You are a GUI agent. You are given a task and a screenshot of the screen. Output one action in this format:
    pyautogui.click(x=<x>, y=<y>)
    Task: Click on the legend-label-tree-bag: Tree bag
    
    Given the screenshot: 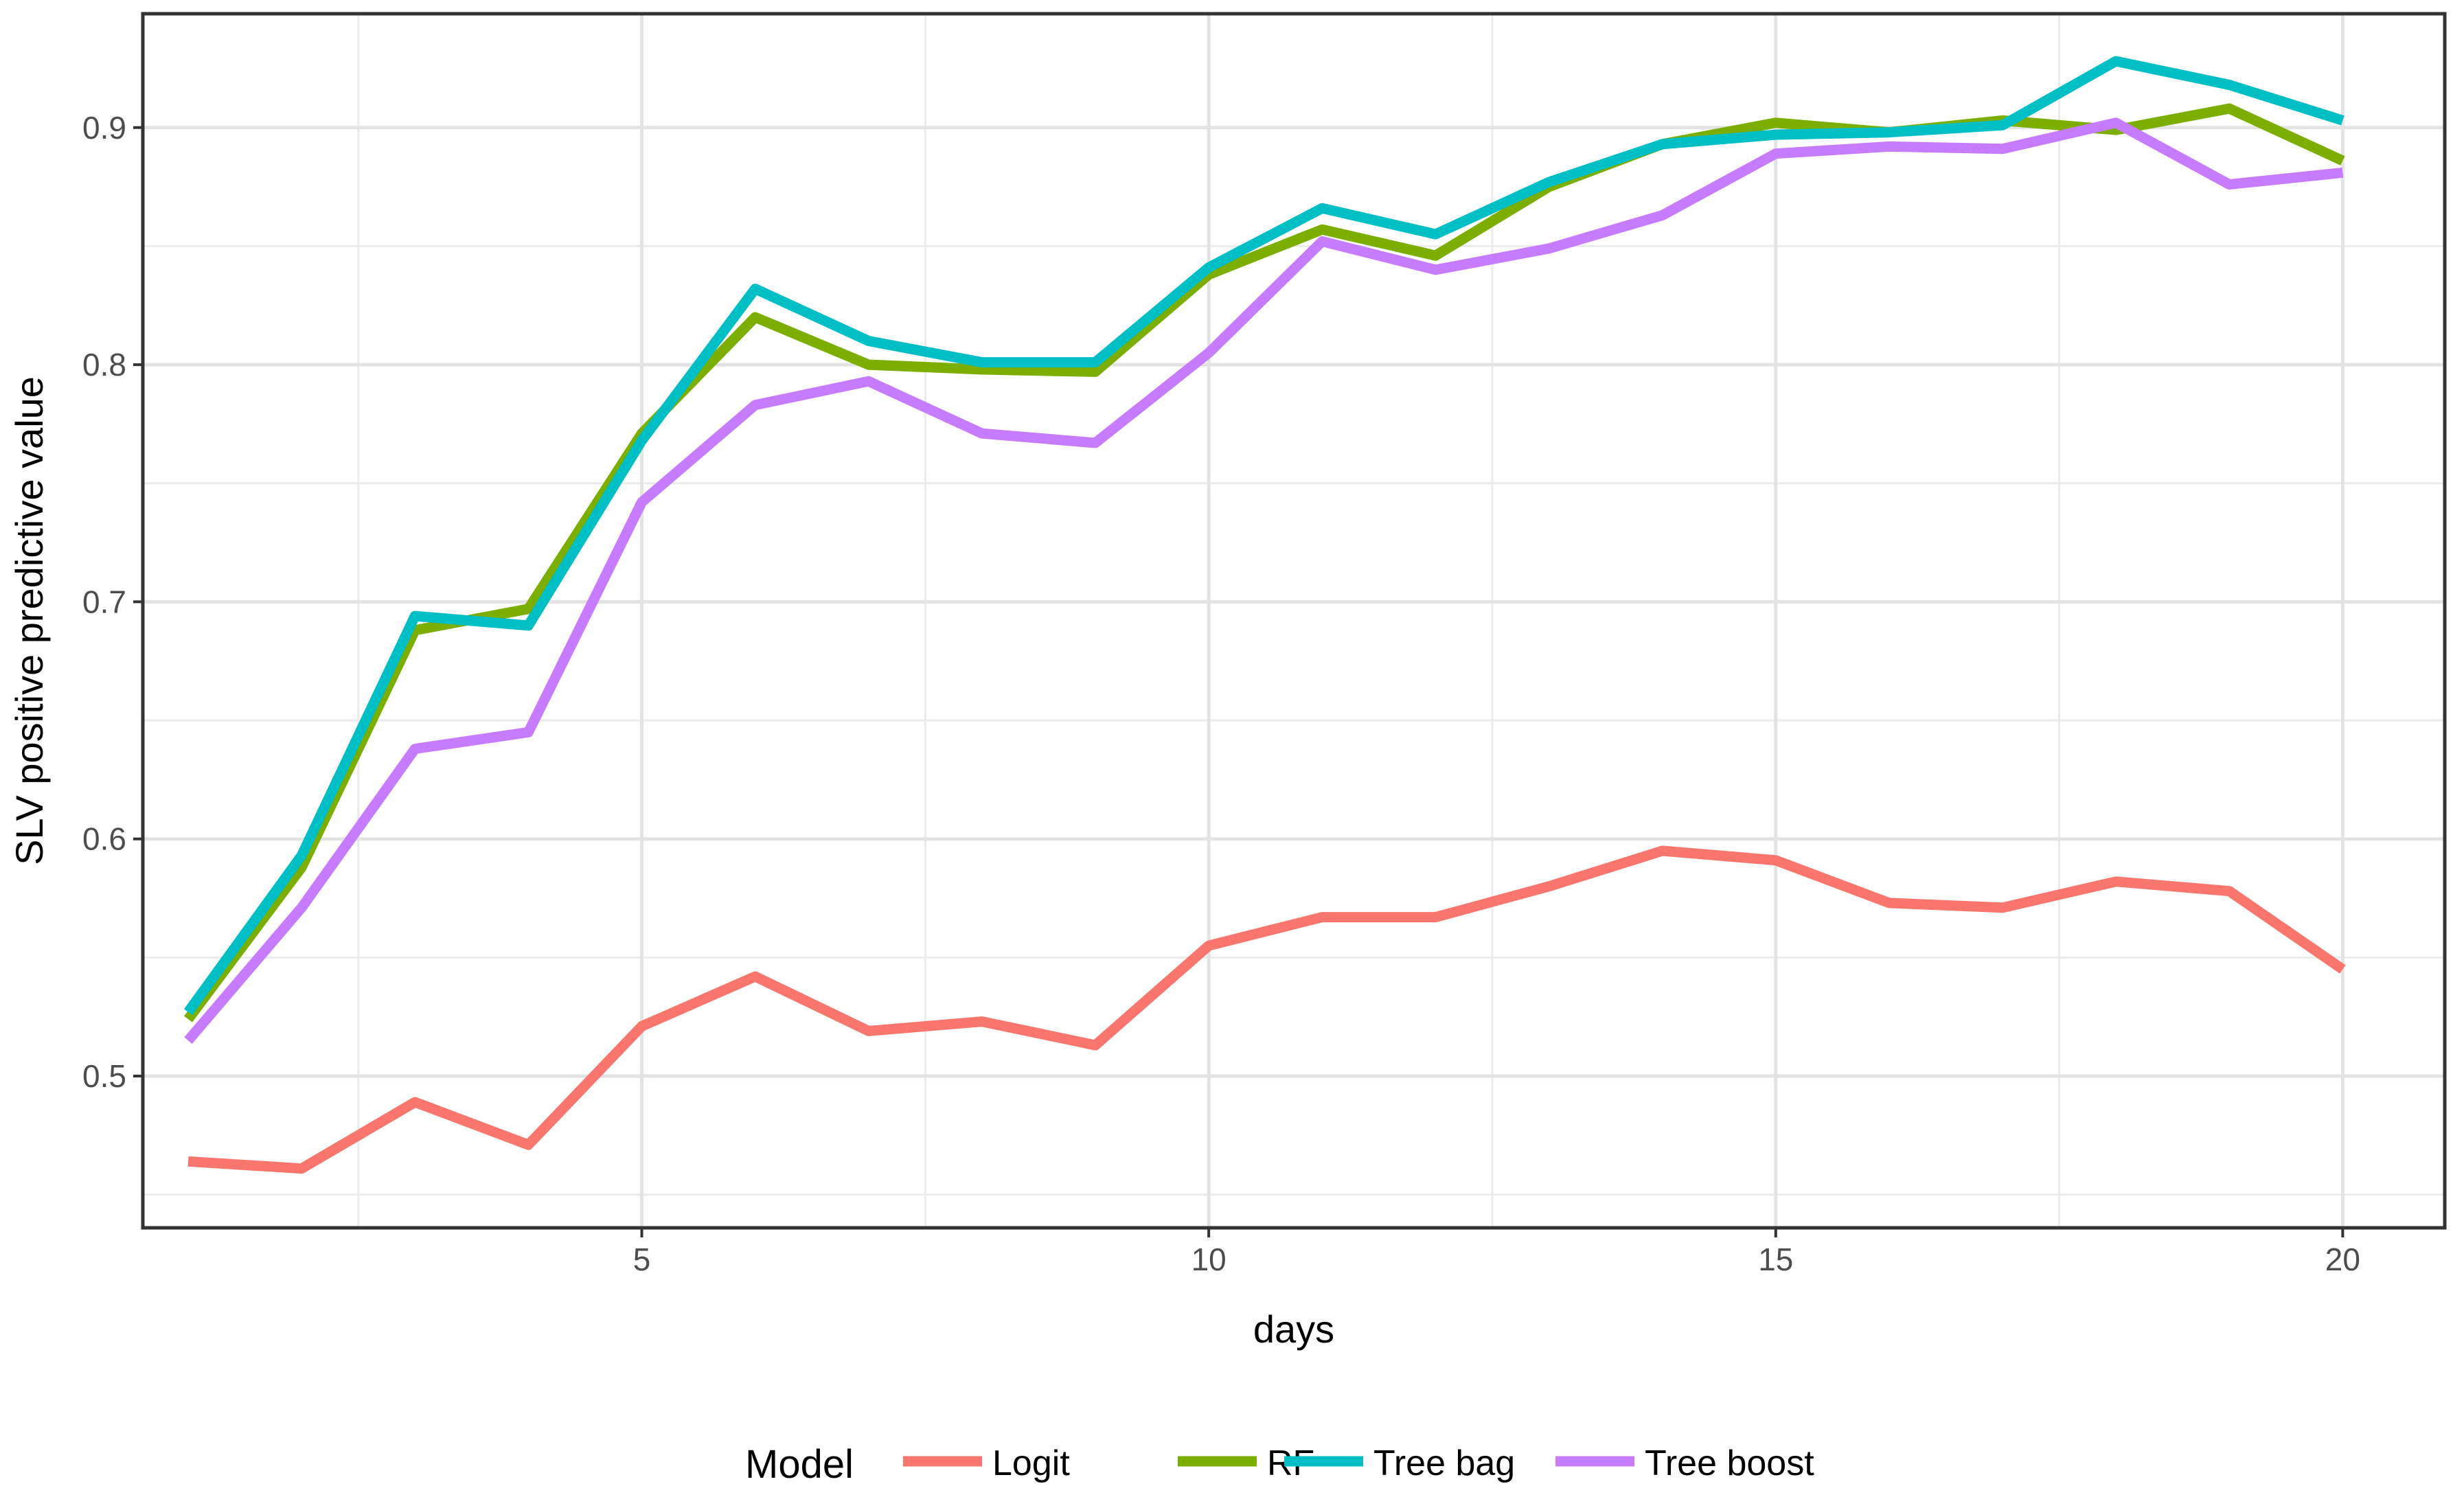 What is the action you would take?
    pyautogui.click(x=1444, y=1463)
    